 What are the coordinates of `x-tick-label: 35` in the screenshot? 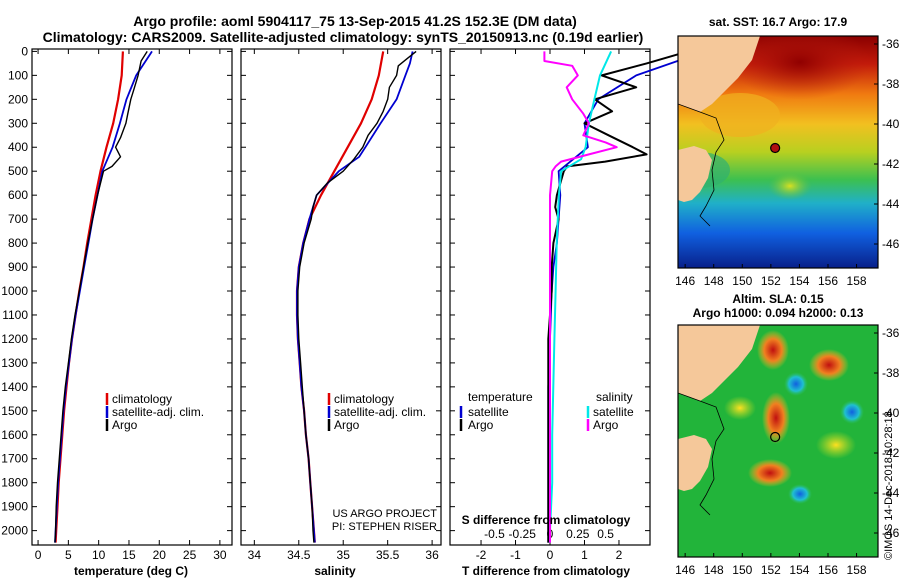 It's located at (344, 555).